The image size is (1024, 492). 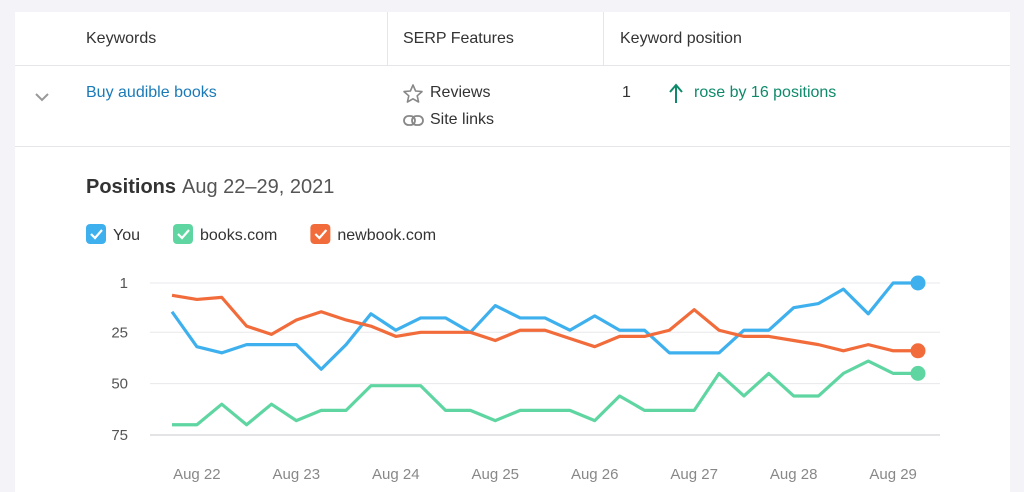 I want to click on x-tick-label: Aug 22, so click(x=197, y=474).